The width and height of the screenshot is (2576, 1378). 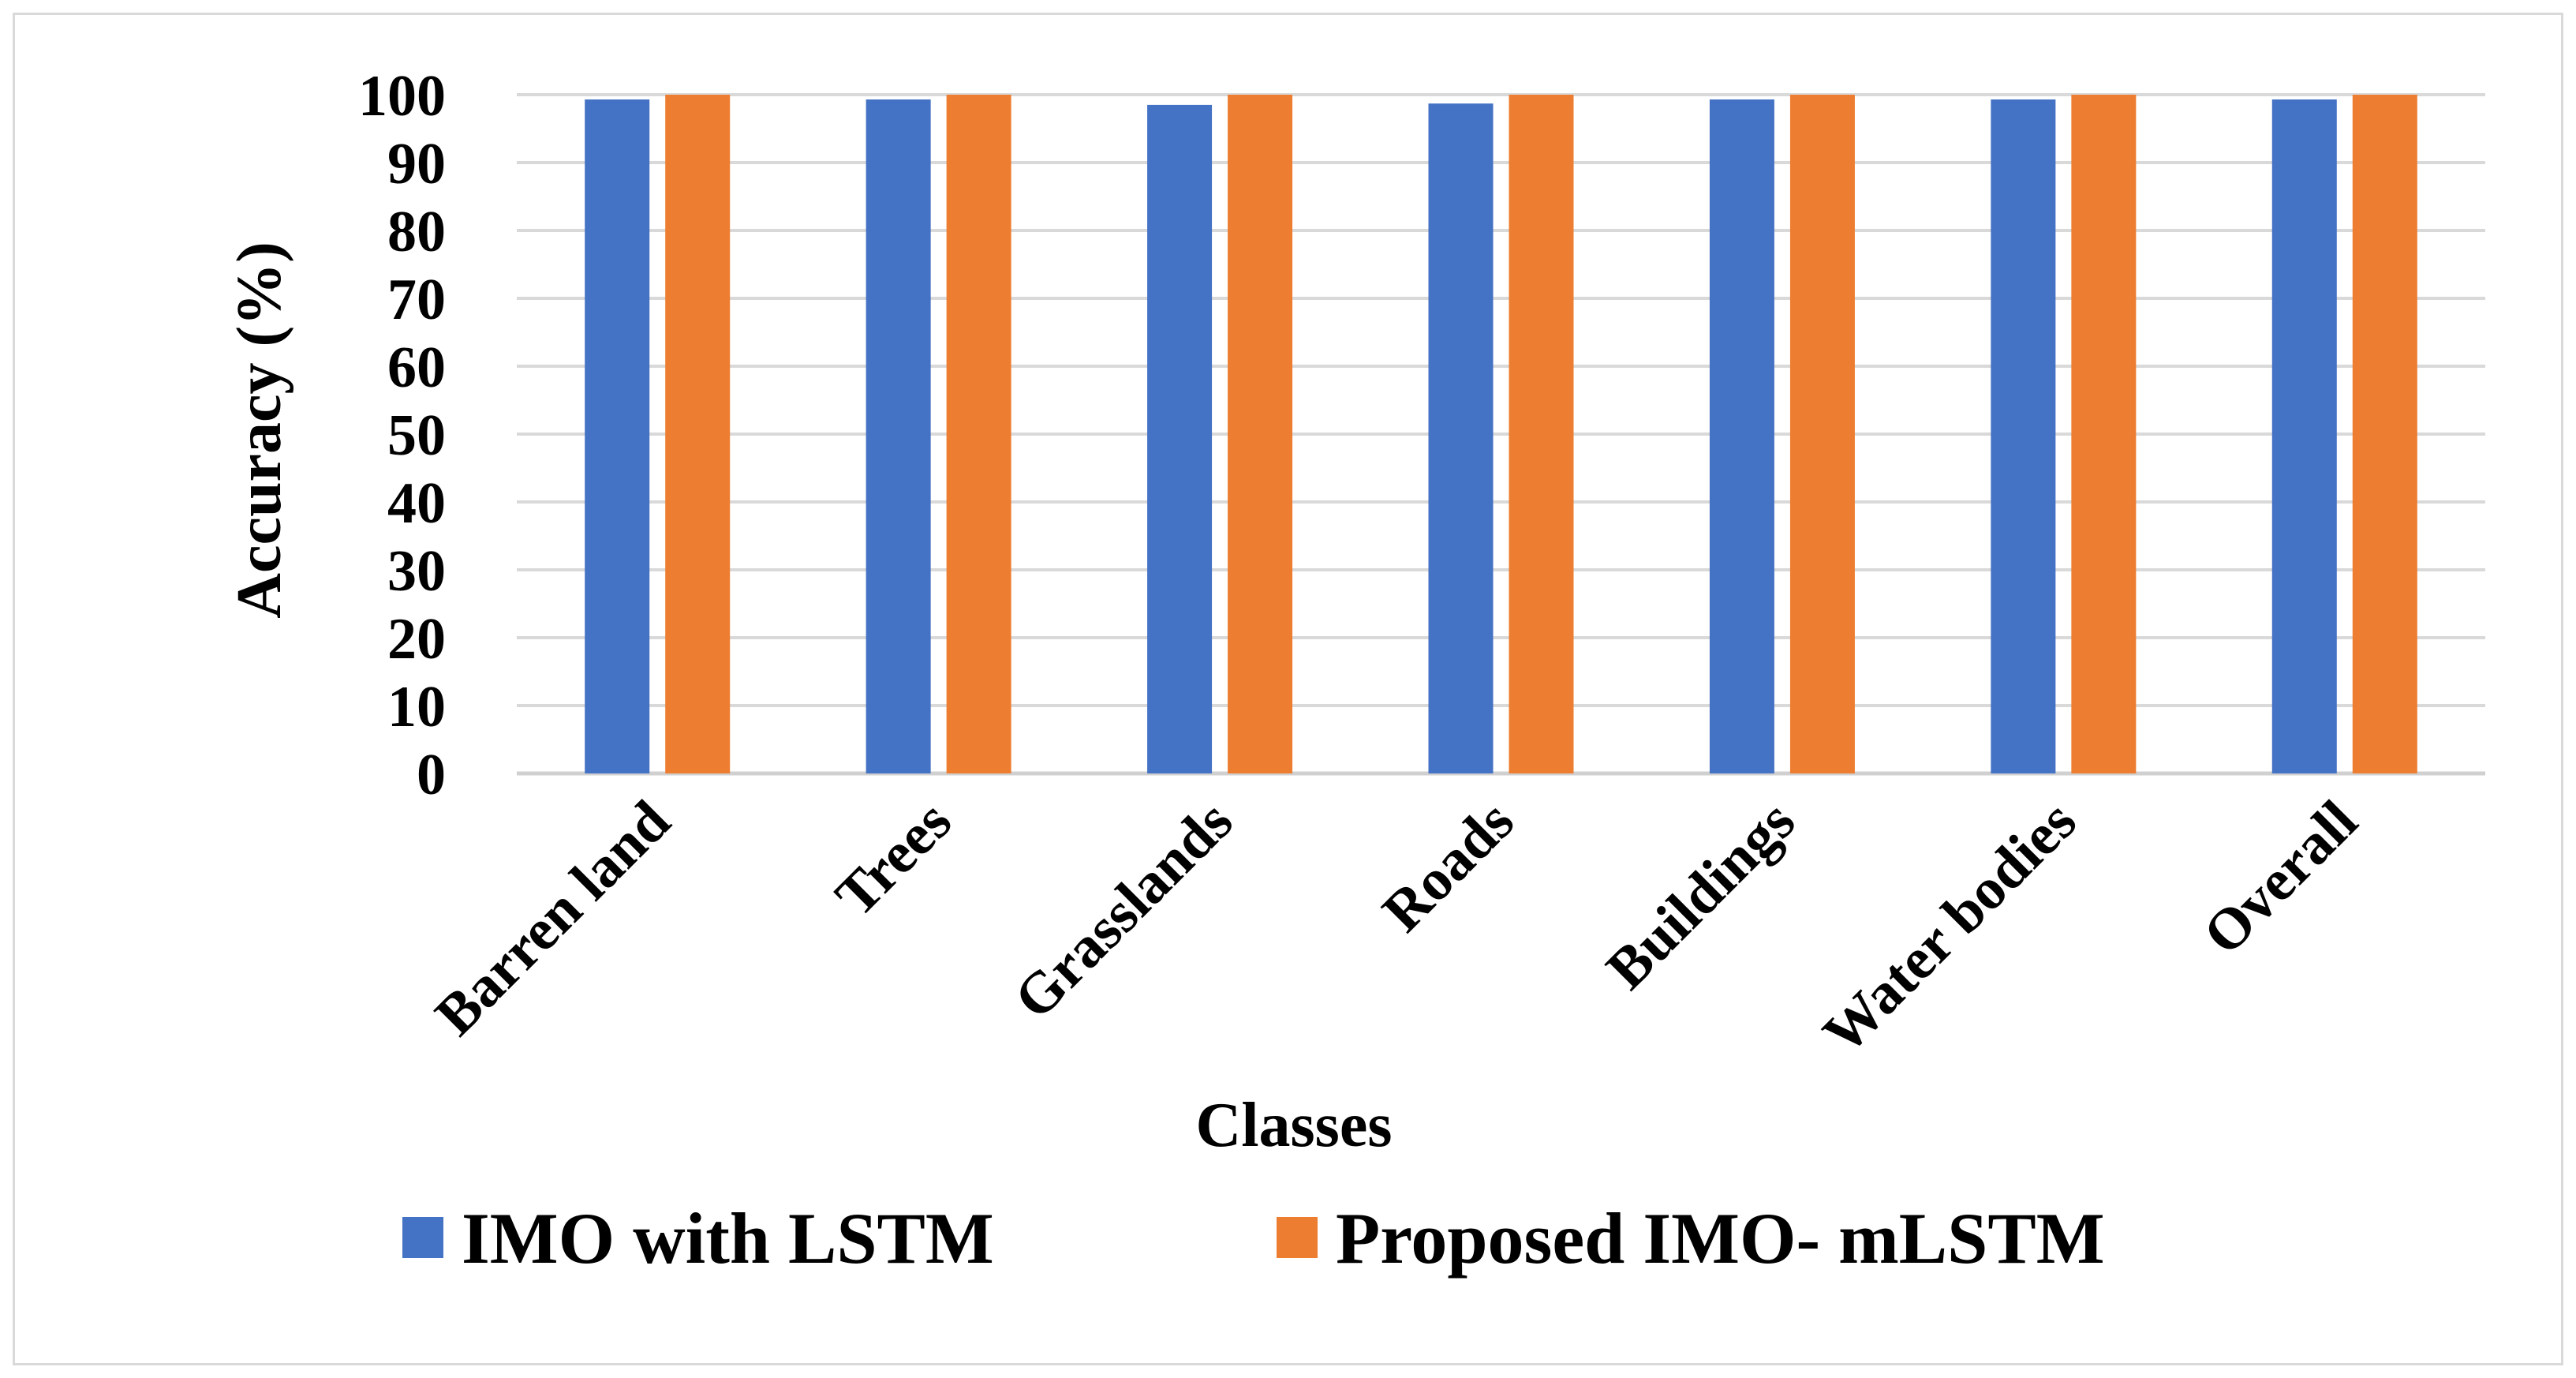 I want to click on legend-label: Proposed IMO- mLSTM, so click(x=1720, y=1238).